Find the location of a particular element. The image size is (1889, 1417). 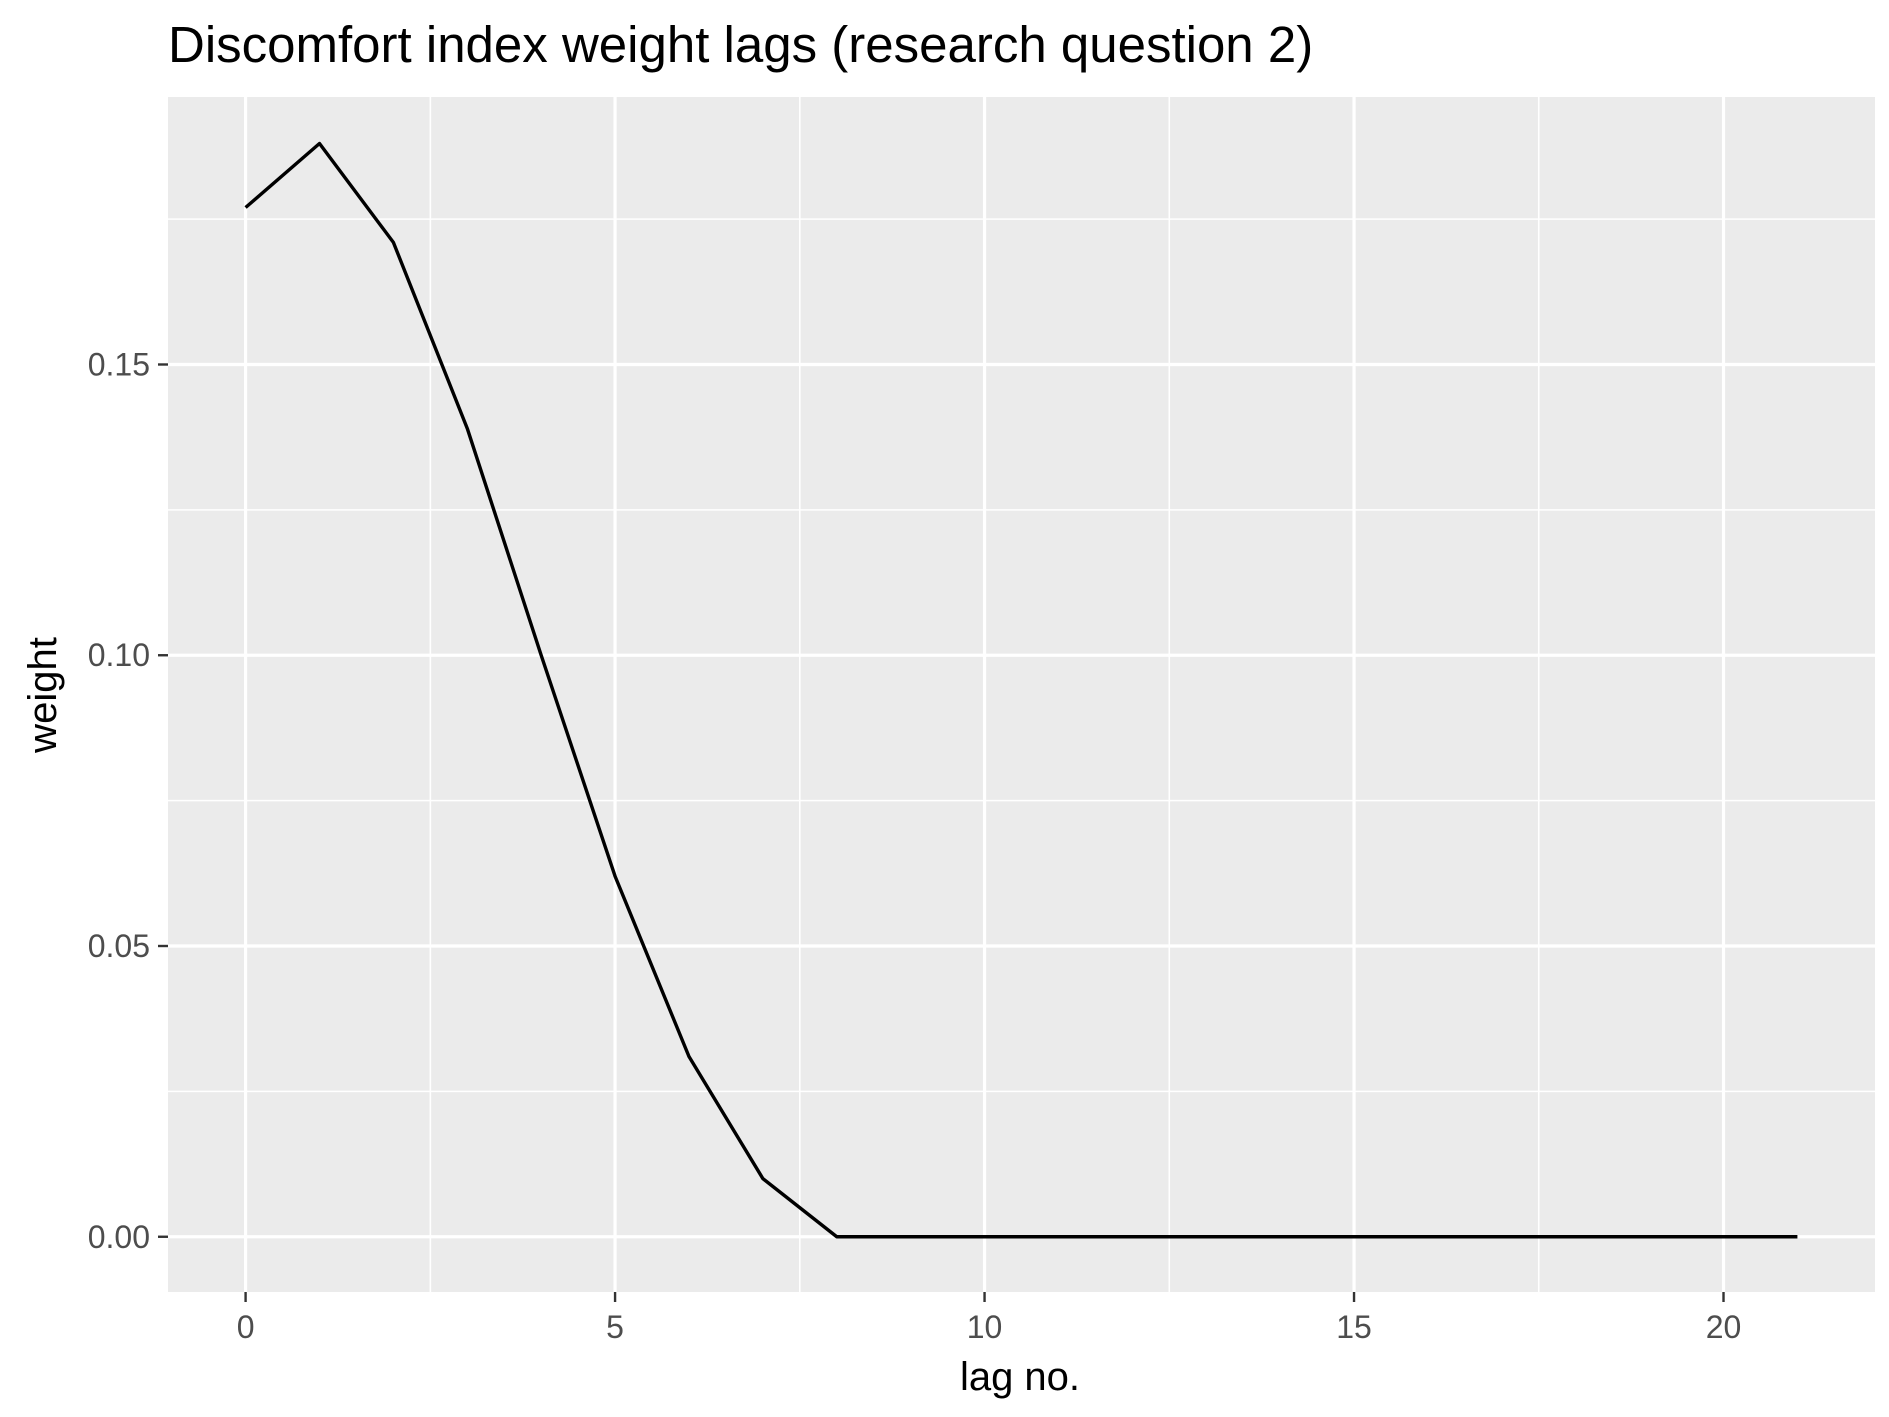

x-axis-label: lag no. is located at coordinates (1020, 1377).